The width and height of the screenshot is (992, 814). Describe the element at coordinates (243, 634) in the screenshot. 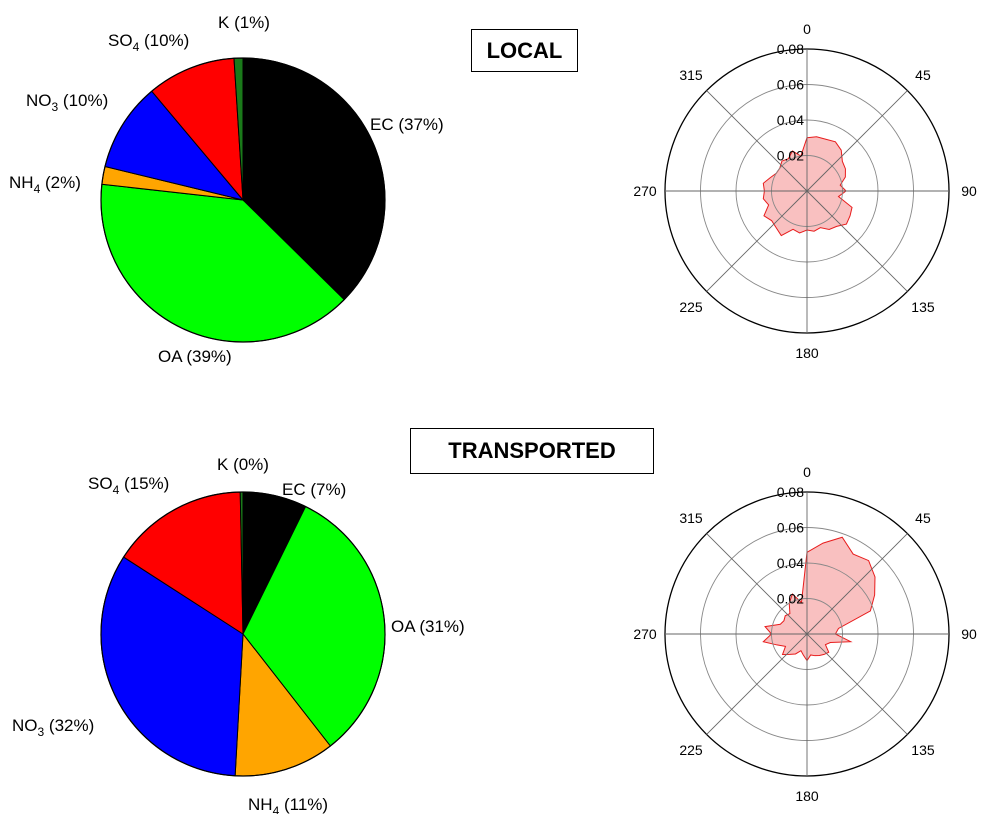

I see `transported-pie-outline` at that location.